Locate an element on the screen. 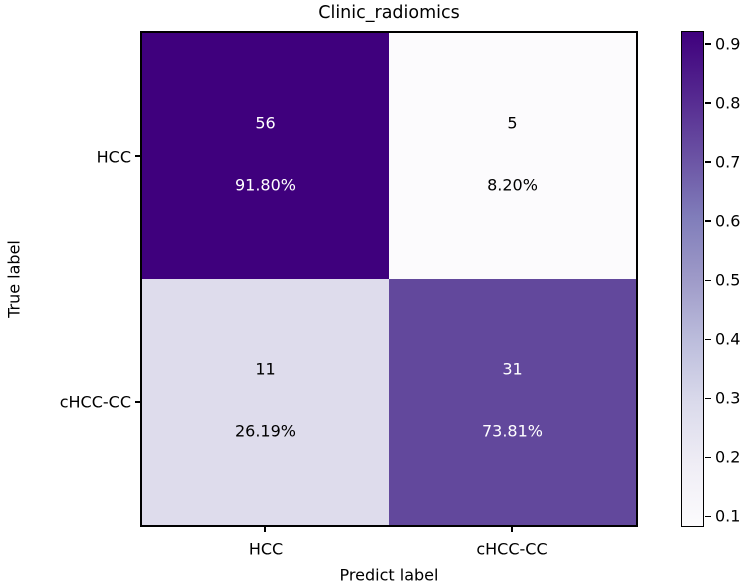 The height and width of the screenshot is (587, 750). matrix-cell-chcccc-hcc: 11 26.19% is located at coordinates (265, 402).